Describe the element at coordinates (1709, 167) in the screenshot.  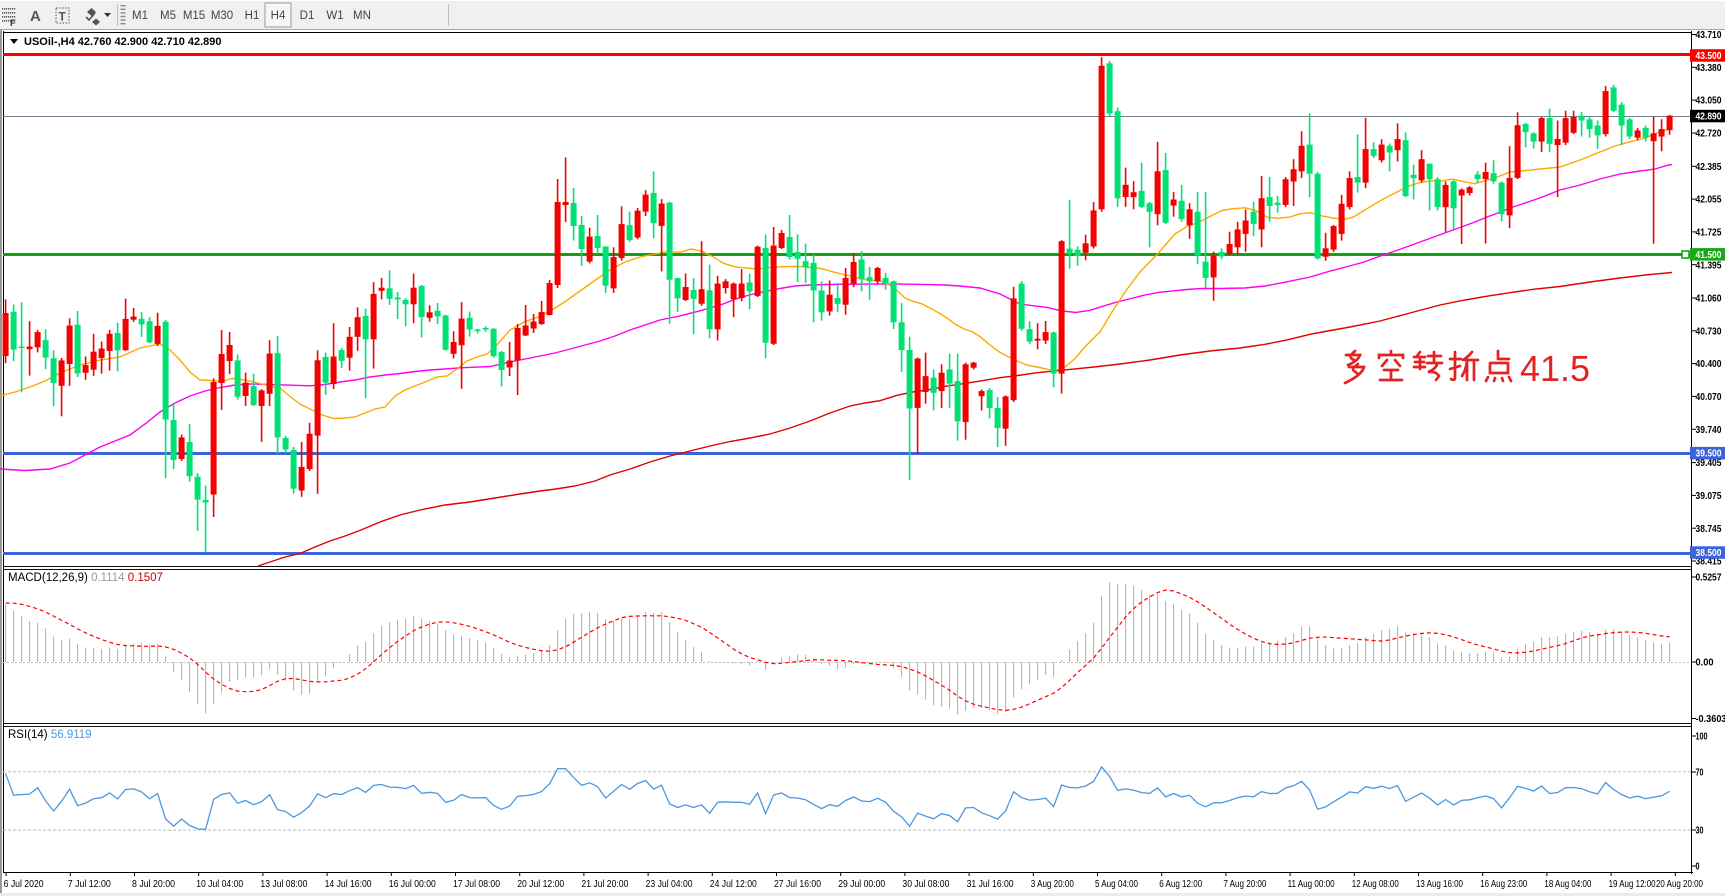
I see `svg-text: 42.385` at that location.